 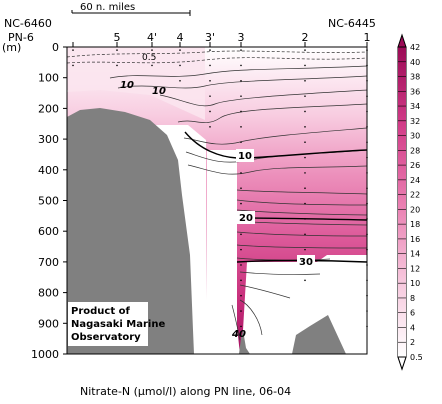 What do you see at coordinates (48, 139) in the screenshot?
I see `y-tick-label-3: 300` at bounding box center [48, 139].